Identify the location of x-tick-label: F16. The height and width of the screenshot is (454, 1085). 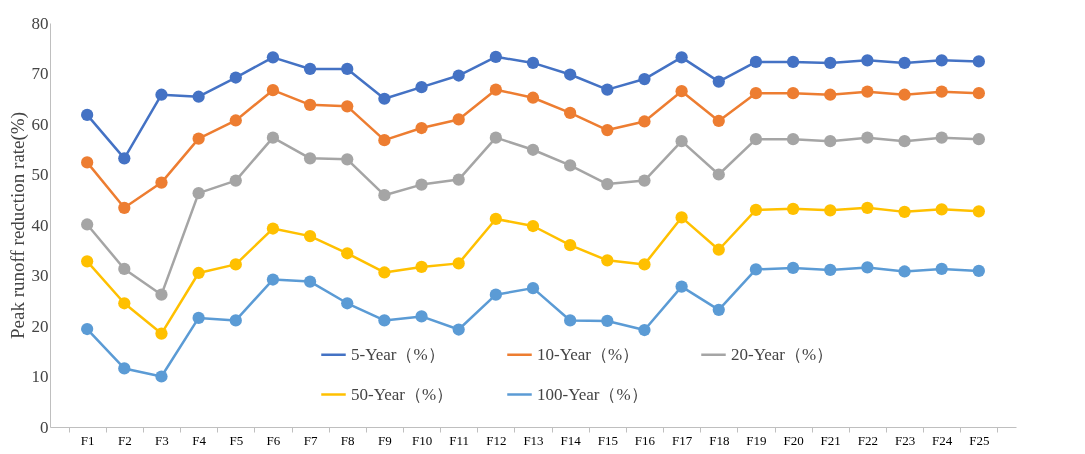
(645, 440).